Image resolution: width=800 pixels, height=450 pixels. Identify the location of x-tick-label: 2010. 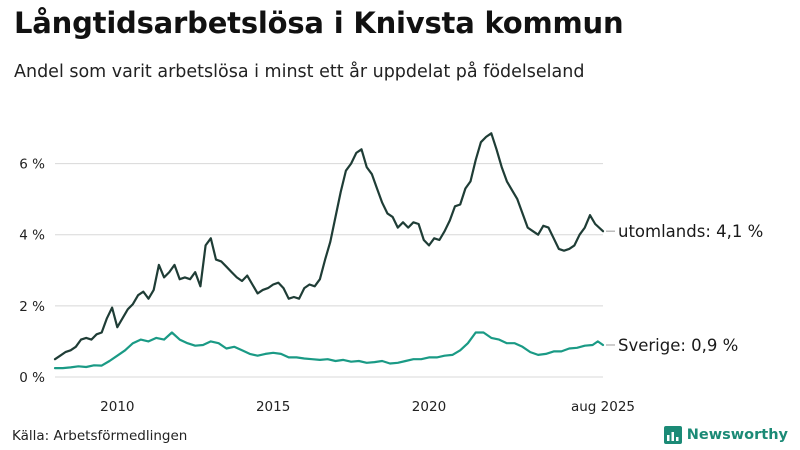
(117, 407).